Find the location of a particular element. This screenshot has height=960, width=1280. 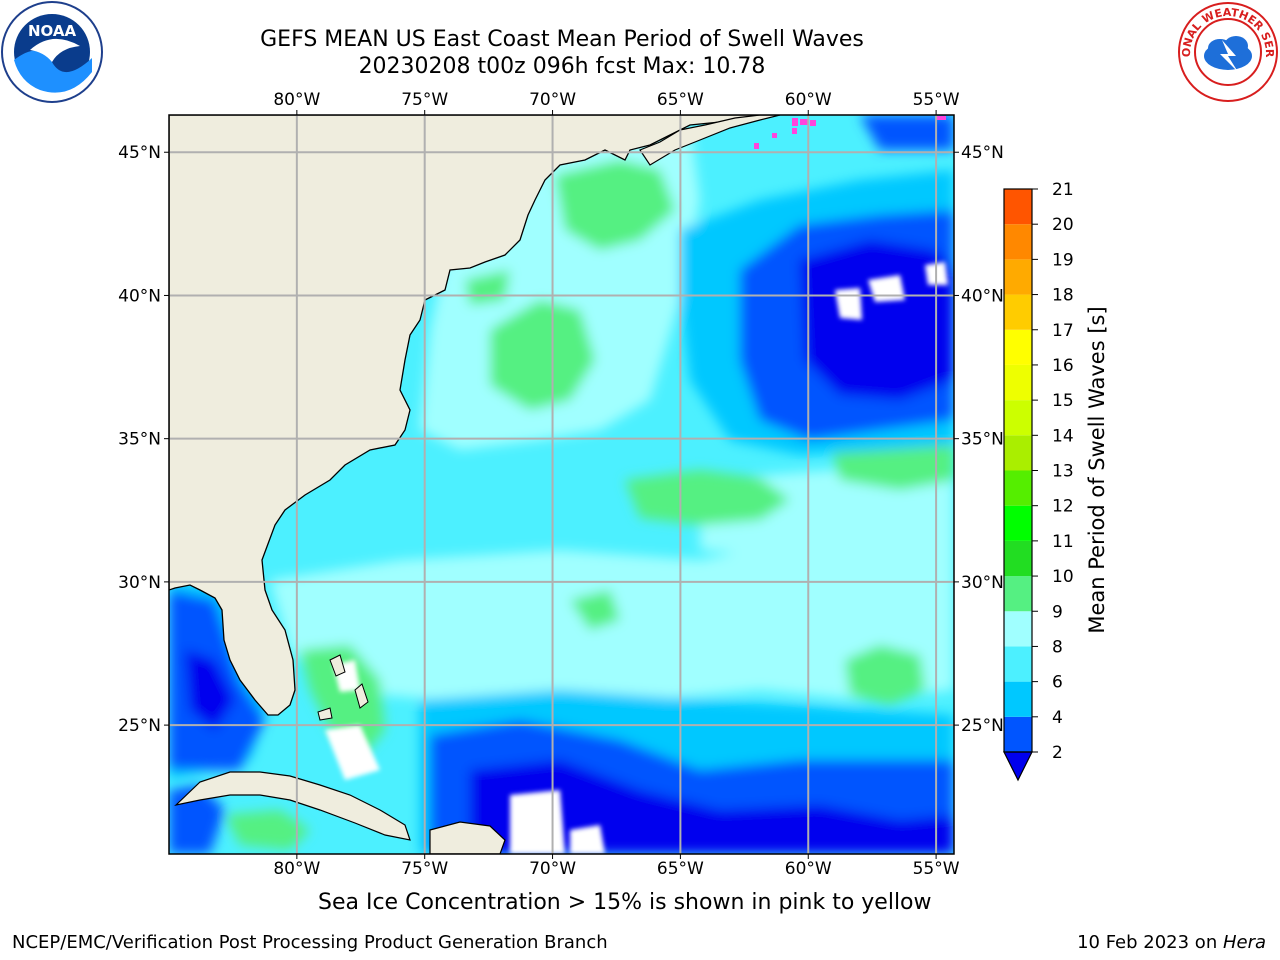

lat-label-right: 40°N is located at coordinates (982, 296).